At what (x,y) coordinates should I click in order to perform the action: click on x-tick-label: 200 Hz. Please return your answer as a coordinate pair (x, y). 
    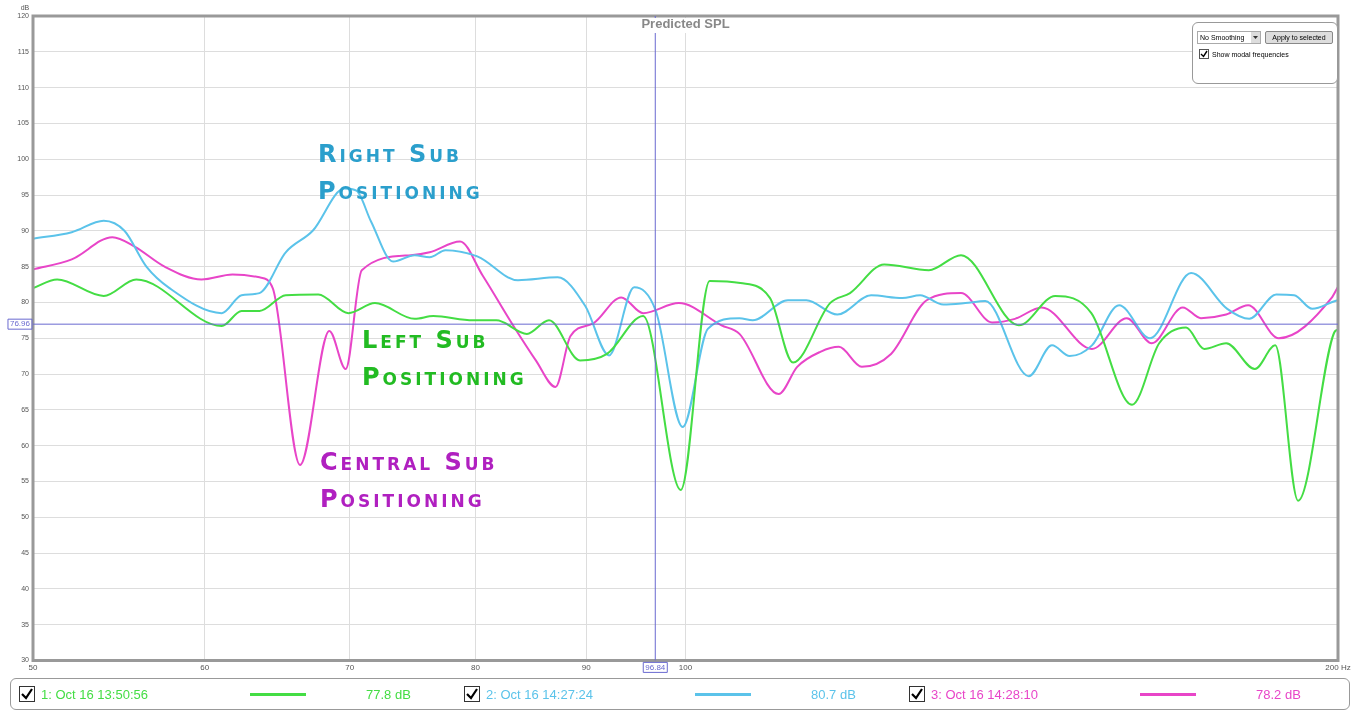
    Looking at the image, I should click on (1338, 668).